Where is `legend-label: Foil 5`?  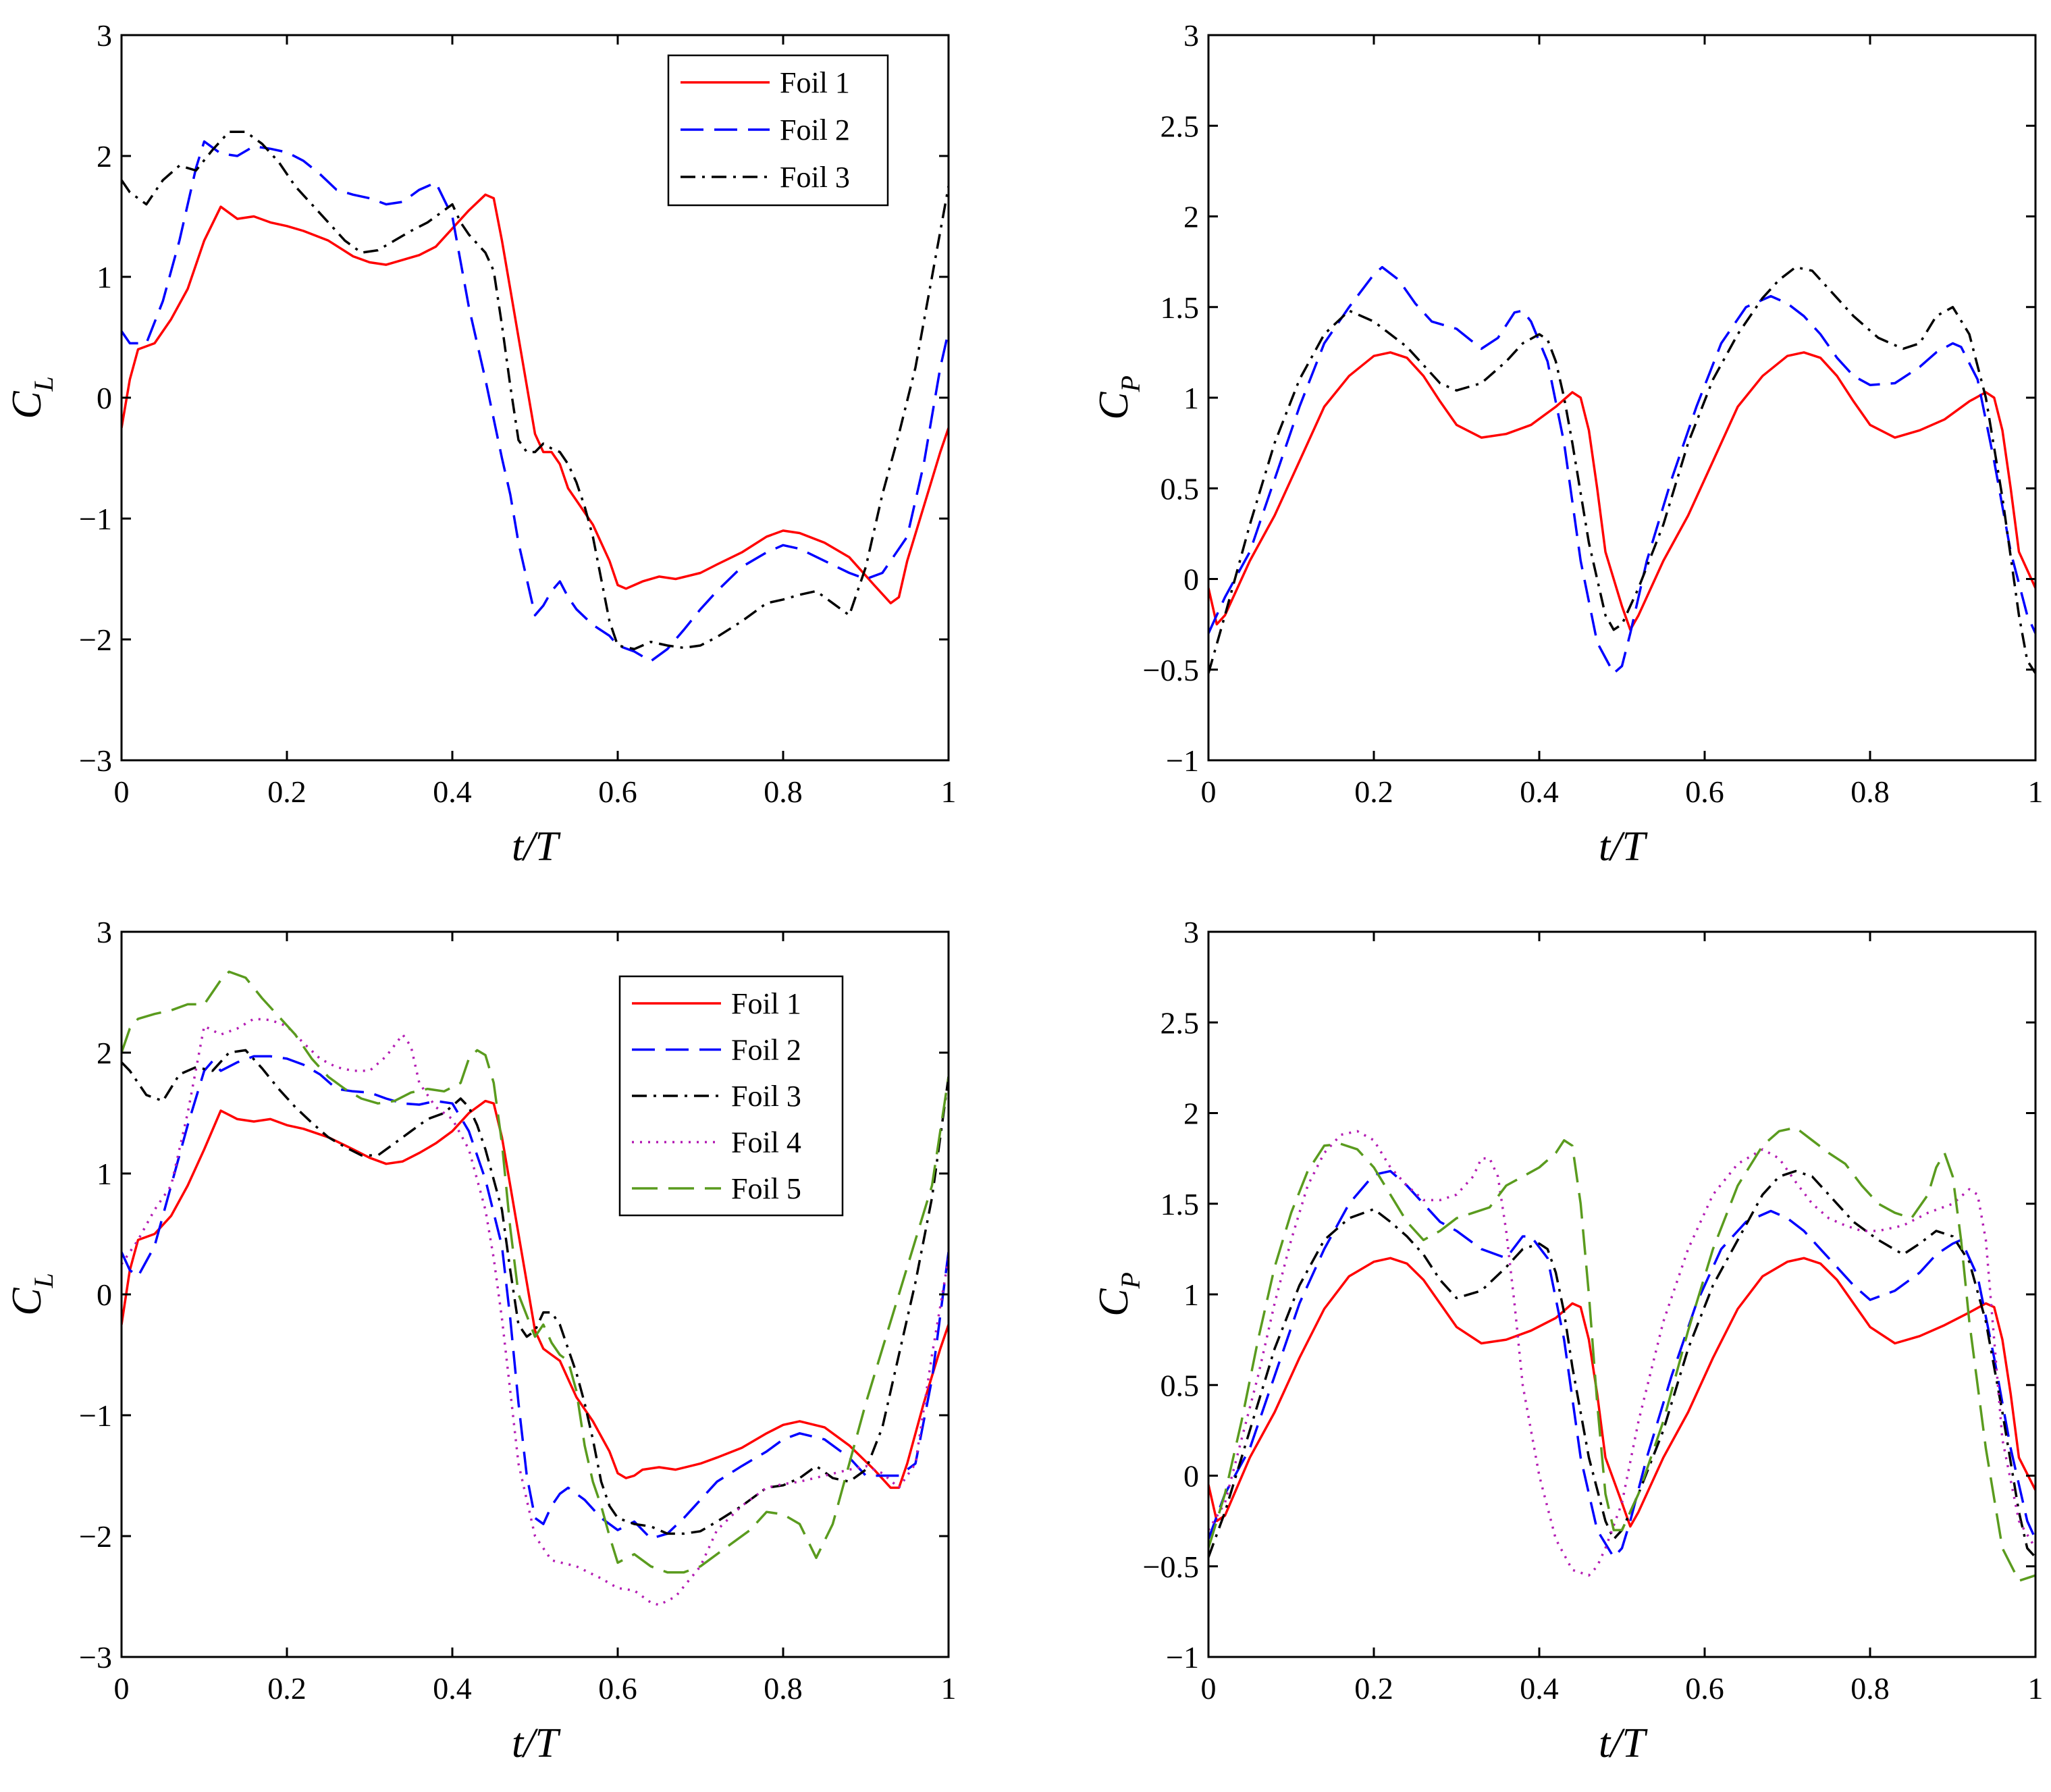 legend-label: Foil 5 is located at coordinates (766, 1188).